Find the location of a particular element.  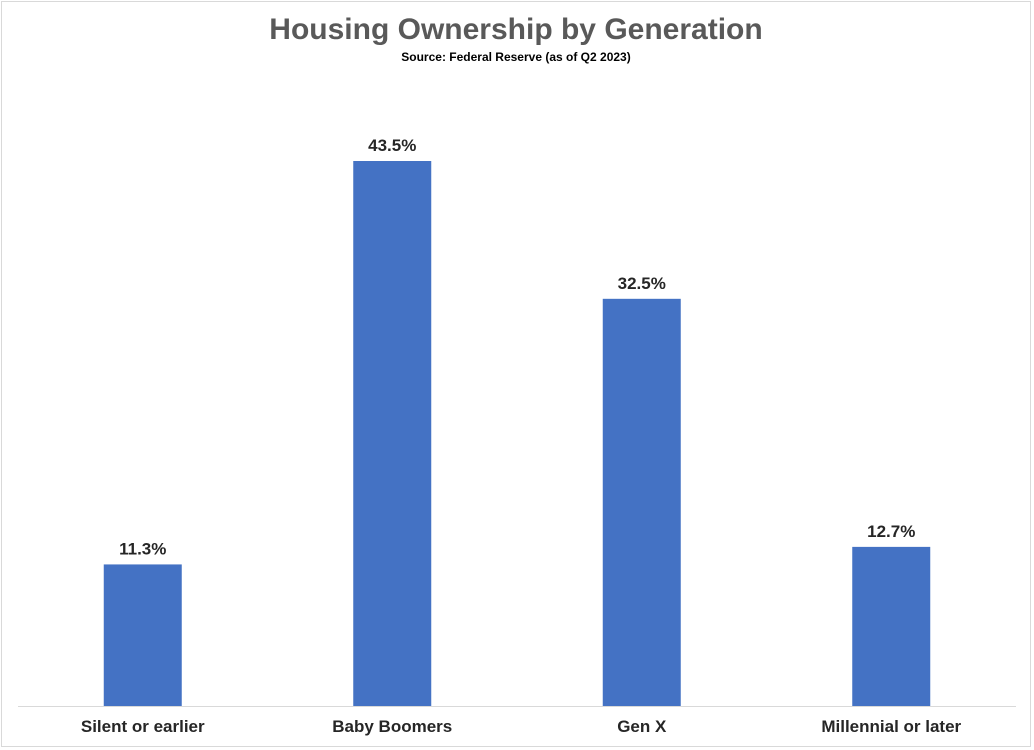

bar-baby-boomers is located at coordinates (392, 433).